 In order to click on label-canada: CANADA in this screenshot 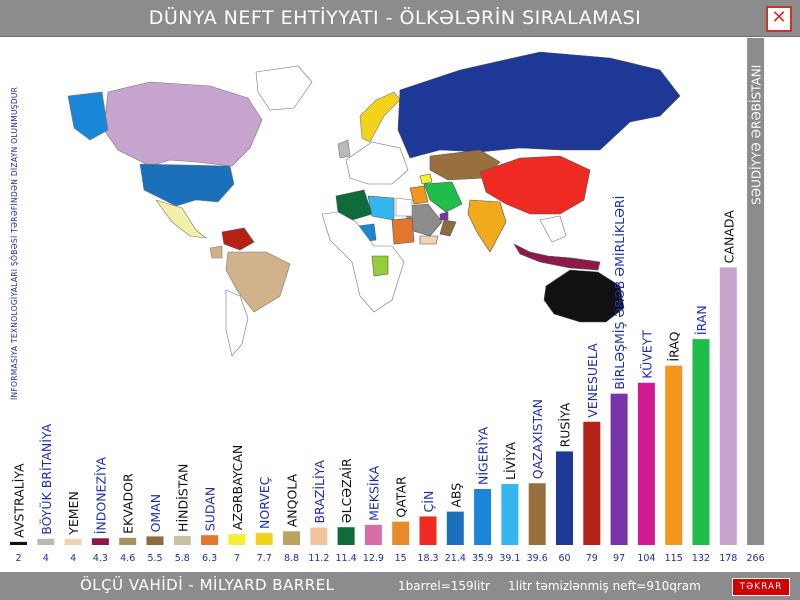, I will do `click(728, 237)`.